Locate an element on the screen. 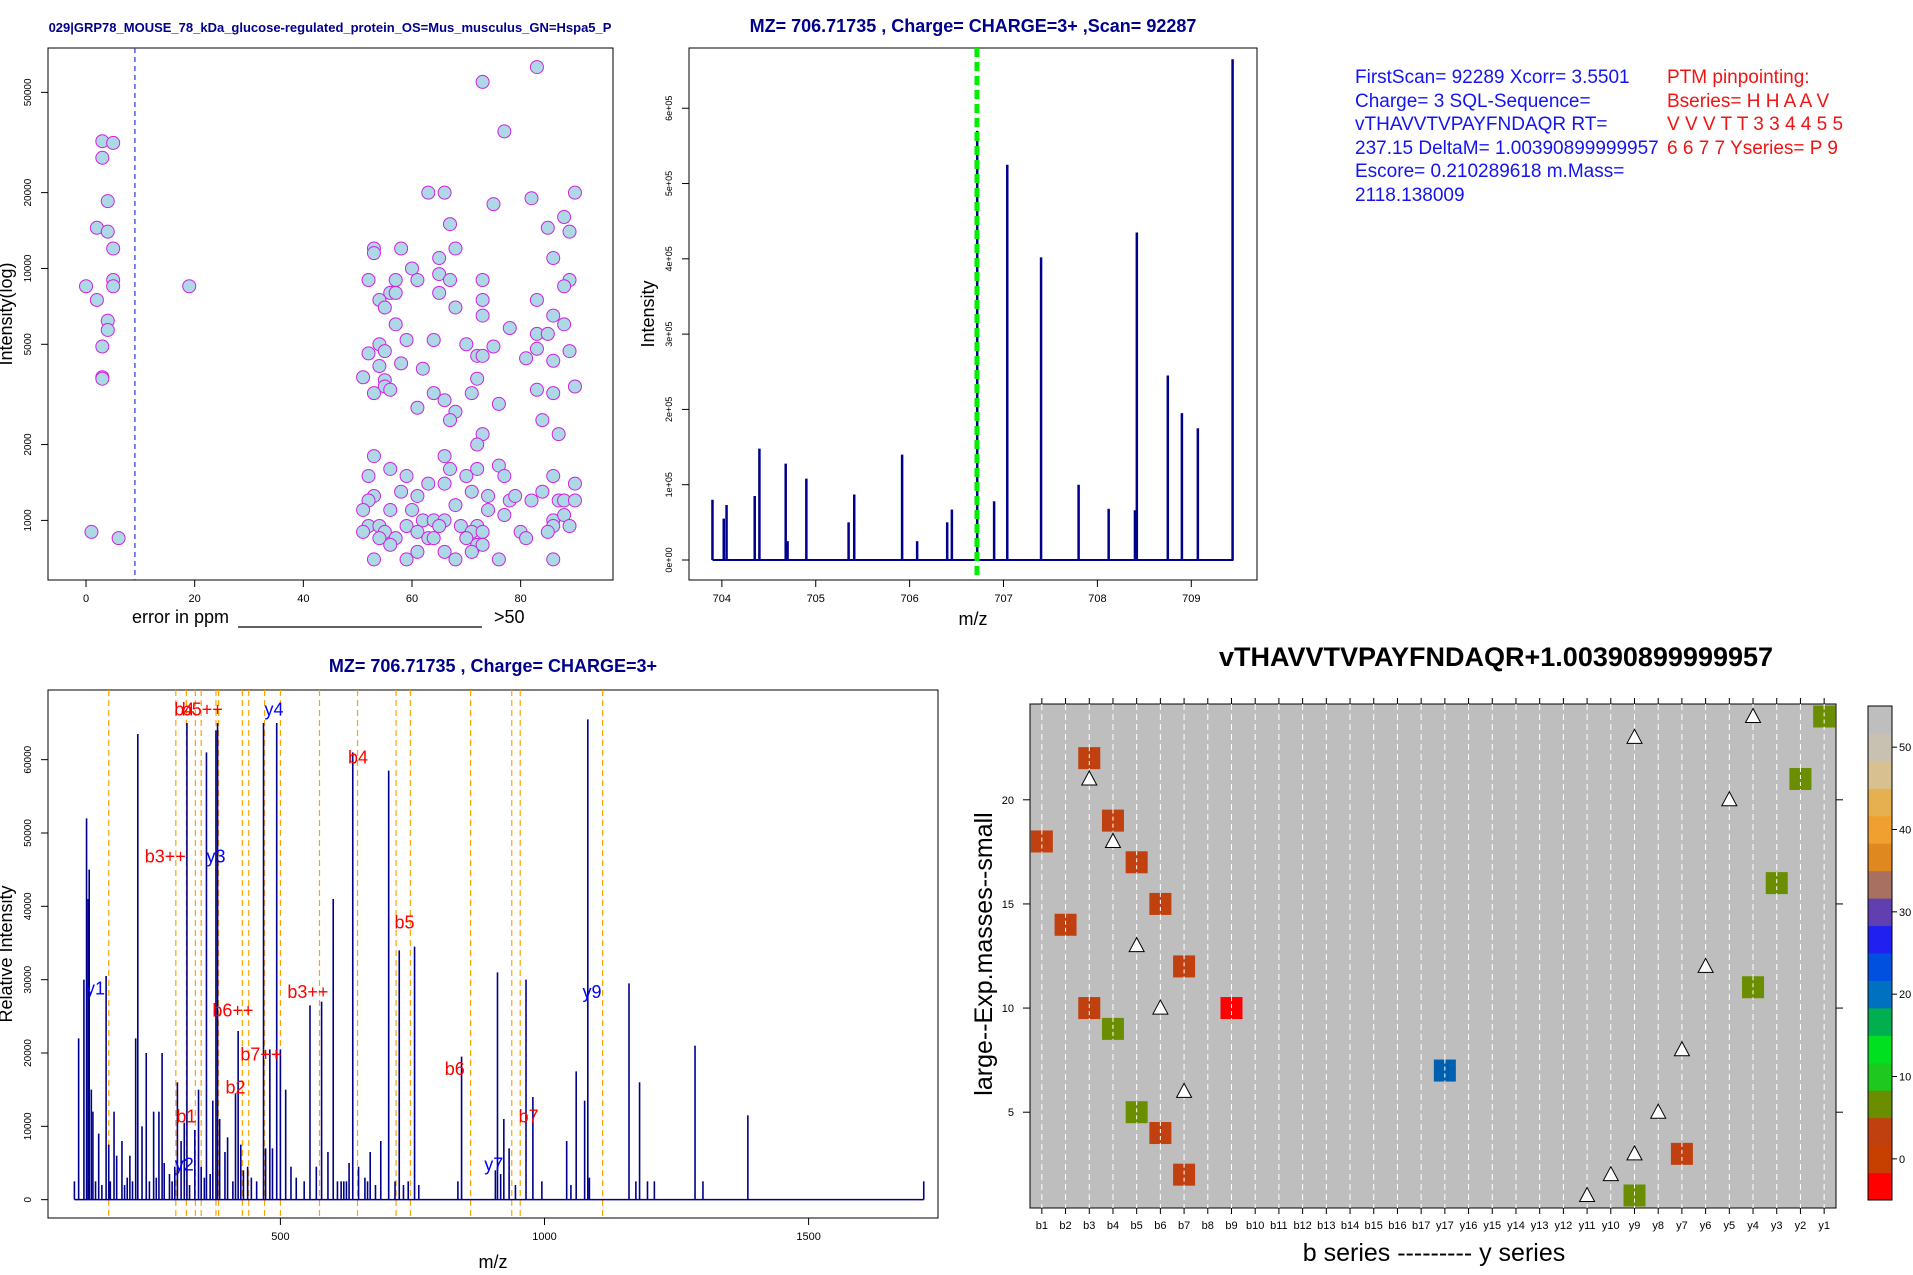 Image resolution: width=1913 pixels, height=1275 pixels. x-tick-label: b2 is located at coordinates (1065, 1226).